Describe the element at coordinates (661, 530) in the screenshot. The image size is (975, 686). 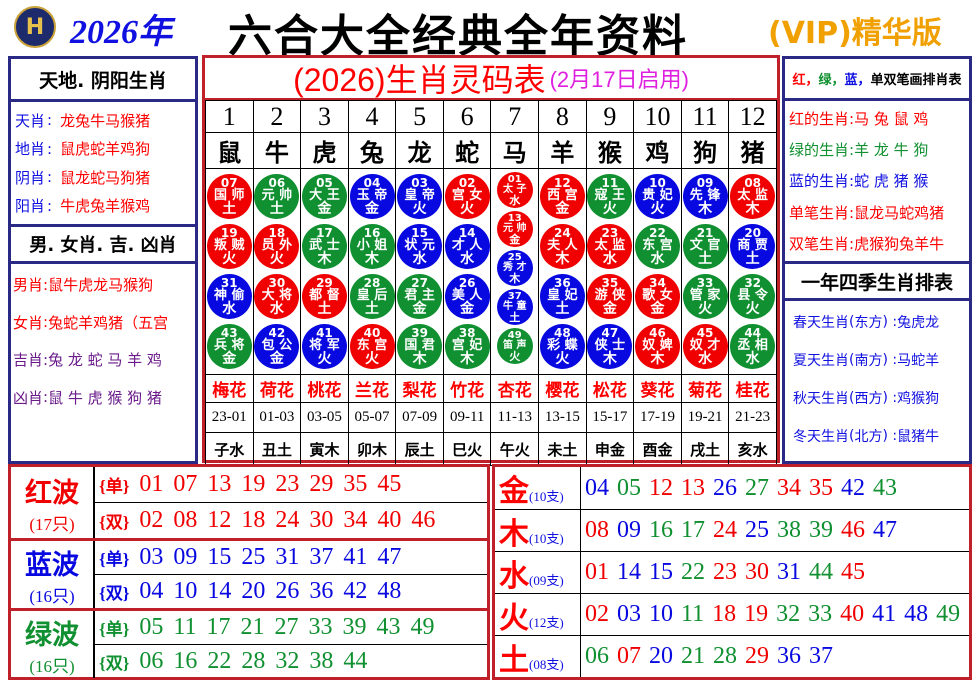
I see `element-number: 16` at that location.